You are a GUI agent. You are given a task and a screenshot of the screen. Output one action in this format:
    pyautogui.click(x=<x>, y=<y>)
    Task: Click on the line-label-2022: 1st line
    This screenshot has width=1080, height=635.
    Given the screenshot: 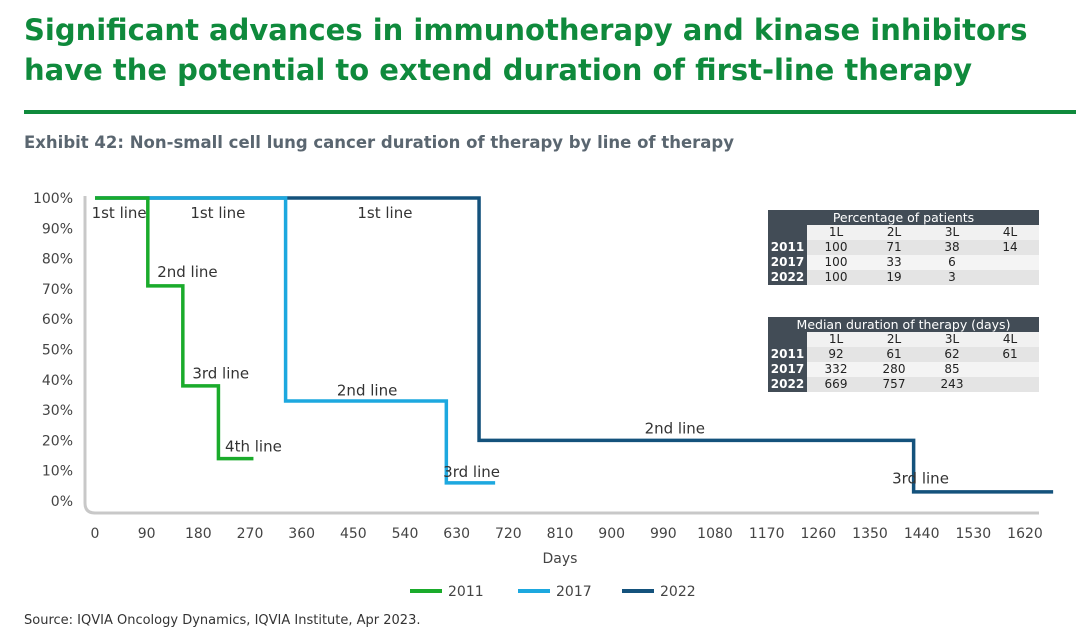 What is the action you would take?
    pyautogui.click(x=384, y=213)
    